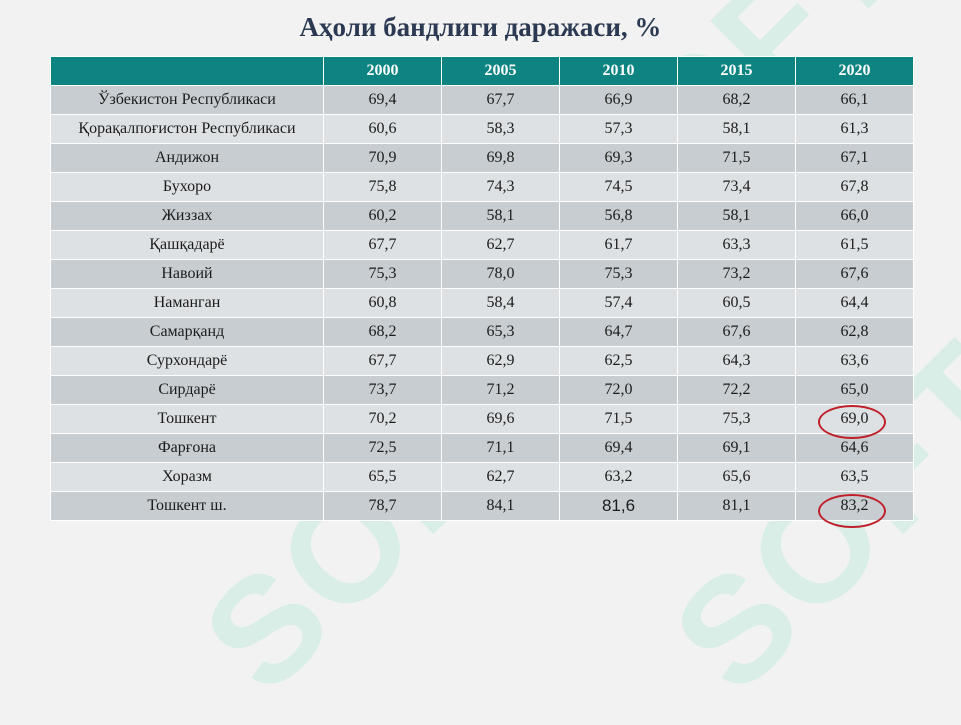 Image resolution: width=961 pixels, height=725 pixels. I want to click on value-cell-2020: 66,0, so click(854, 216).